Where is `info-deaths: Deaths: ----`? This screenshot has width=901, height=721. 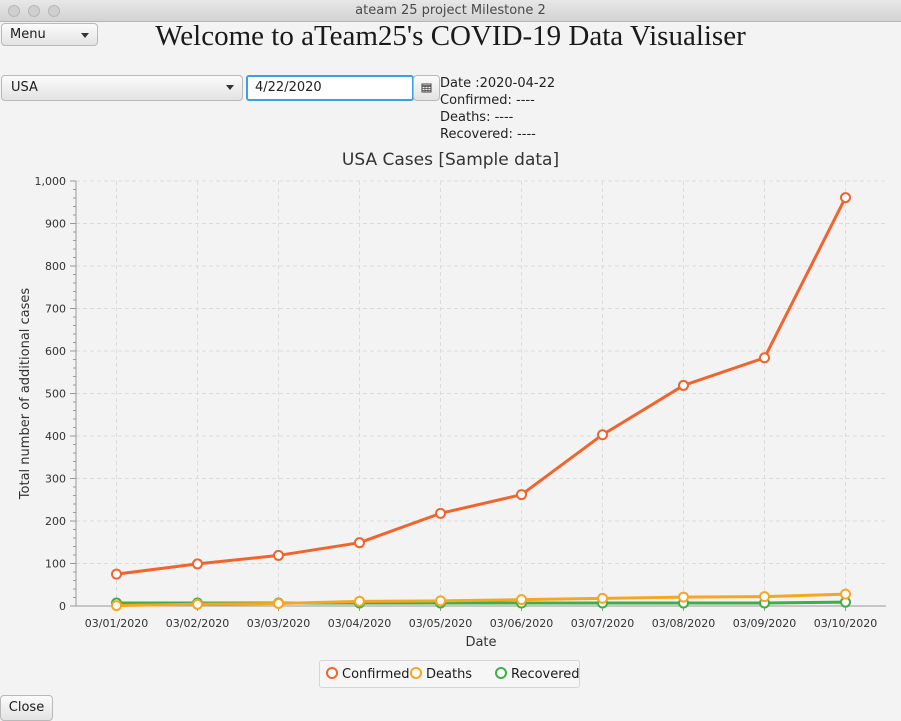 info-deaths: Deaths: ---- is located at coordinates (477, 117).